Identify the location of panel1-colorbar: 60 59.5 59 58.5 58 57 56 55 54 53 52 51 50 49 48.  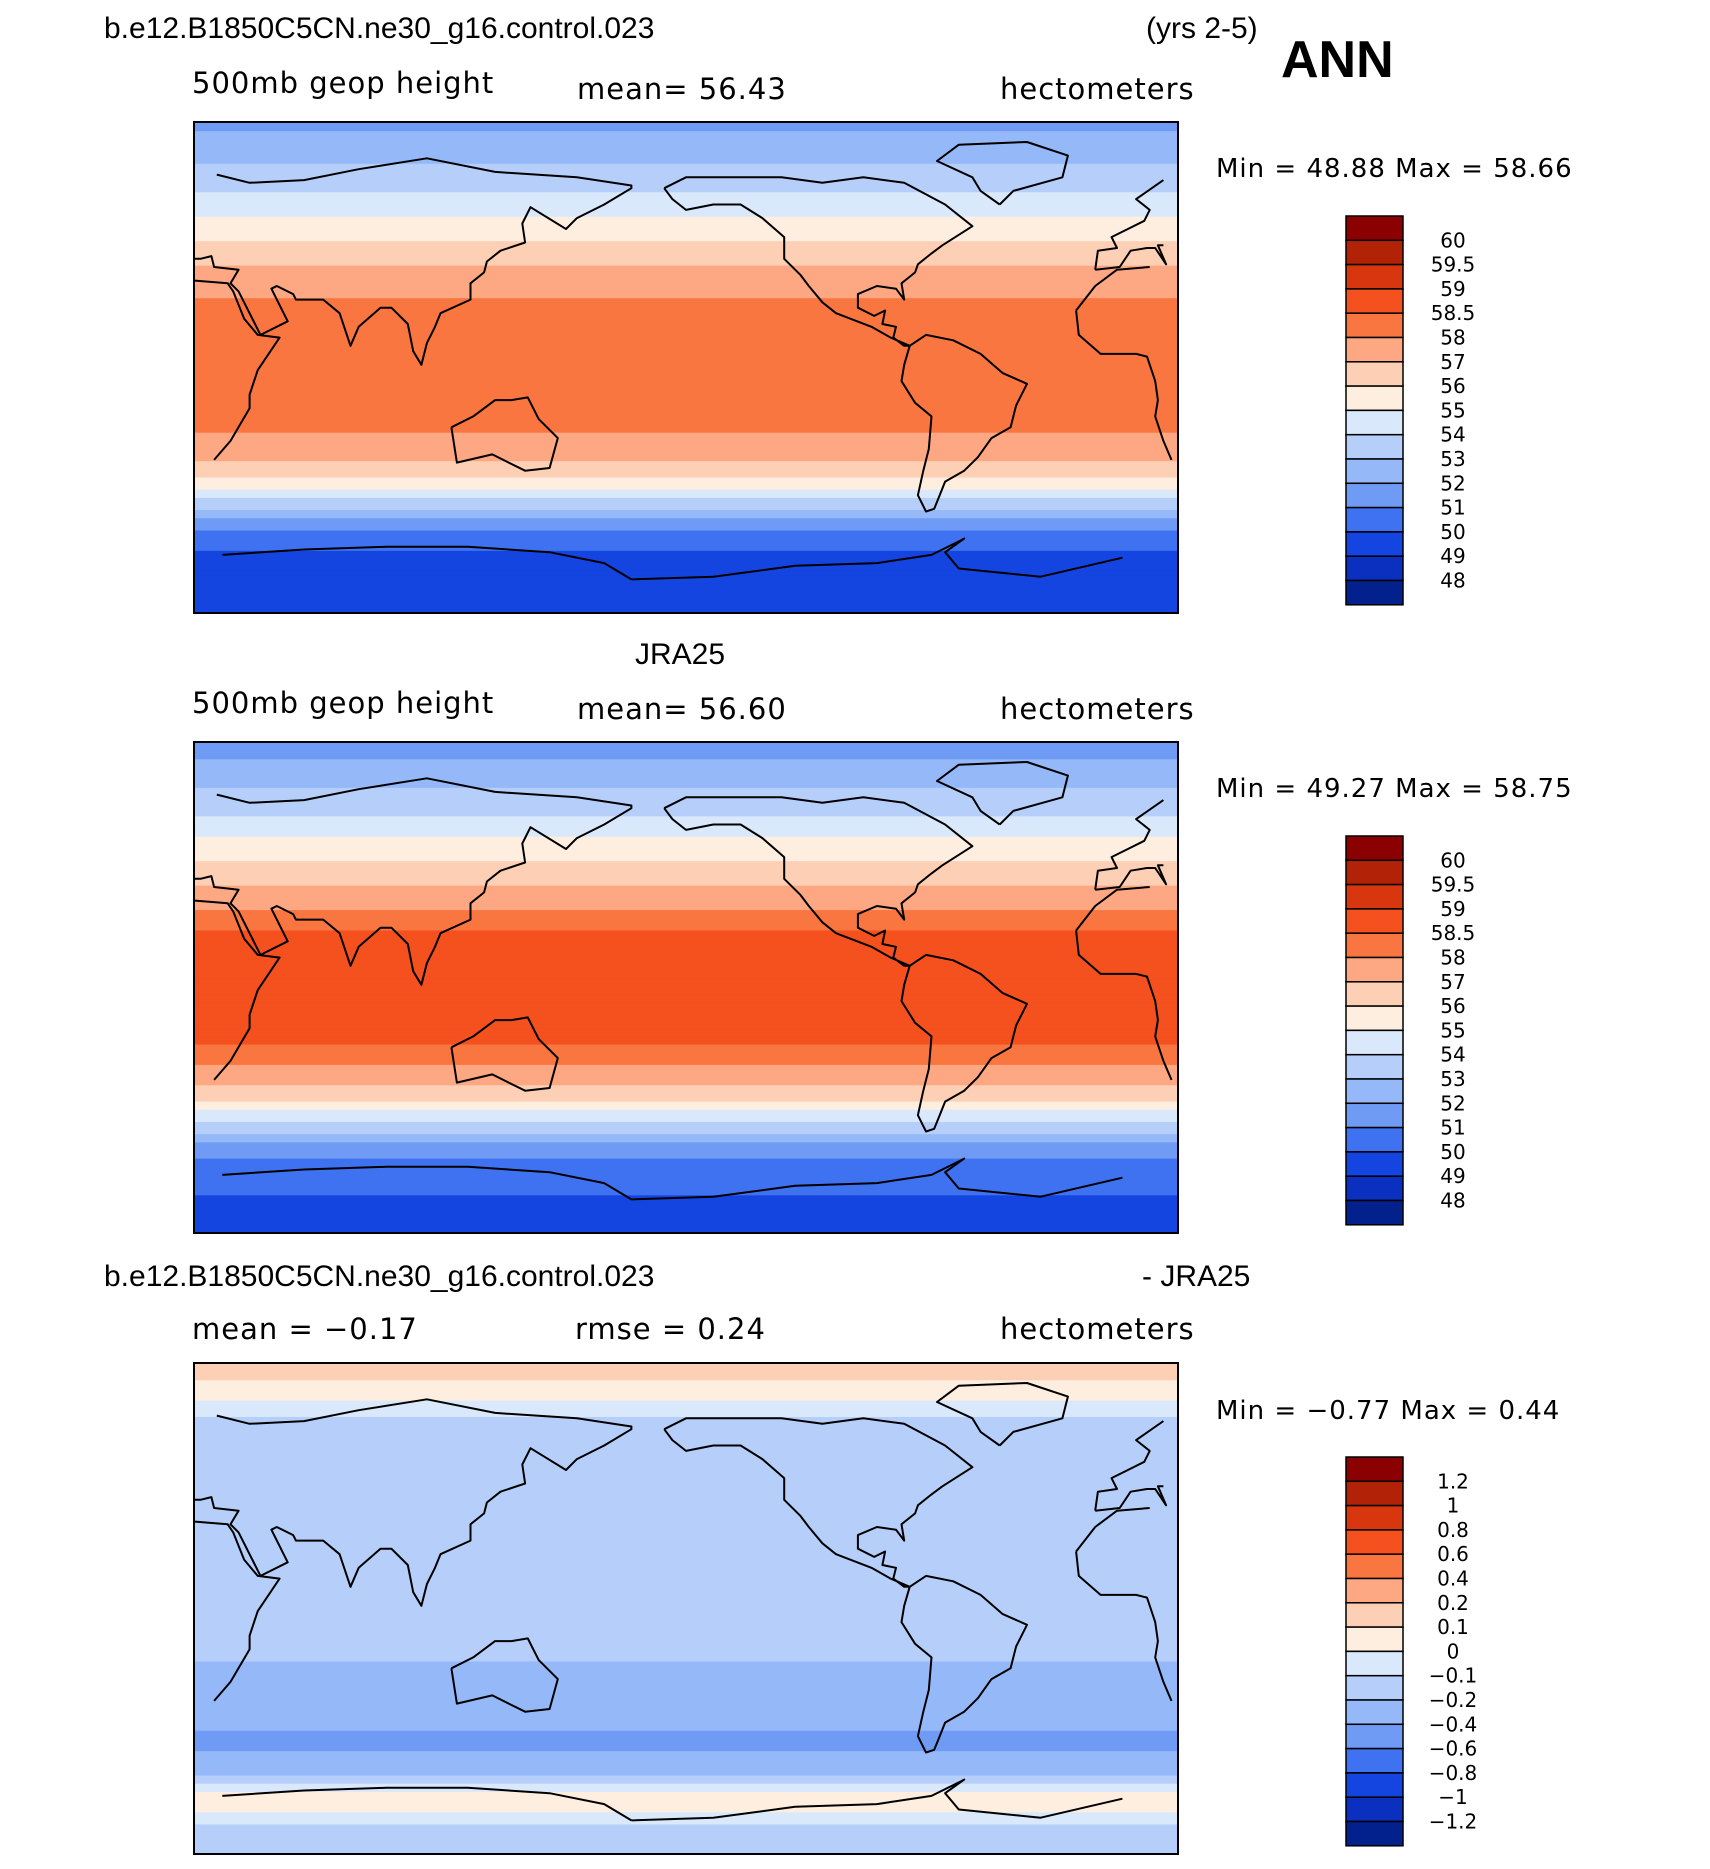
(1425, 410).